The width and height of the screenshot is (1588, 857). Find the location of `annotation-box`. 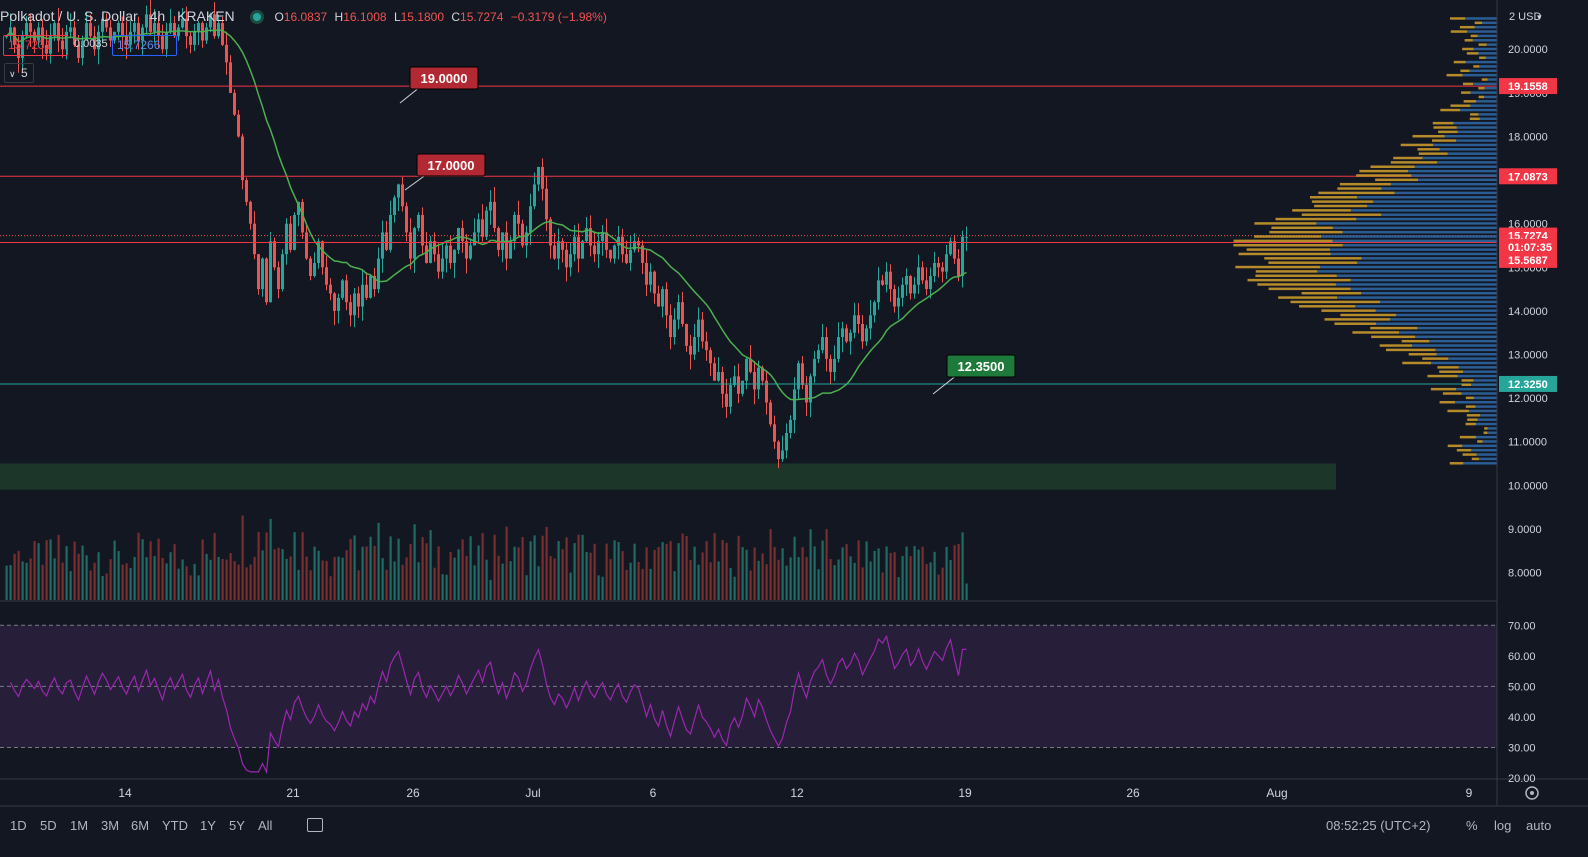

annotation-box is located at coordinates (981, 366).